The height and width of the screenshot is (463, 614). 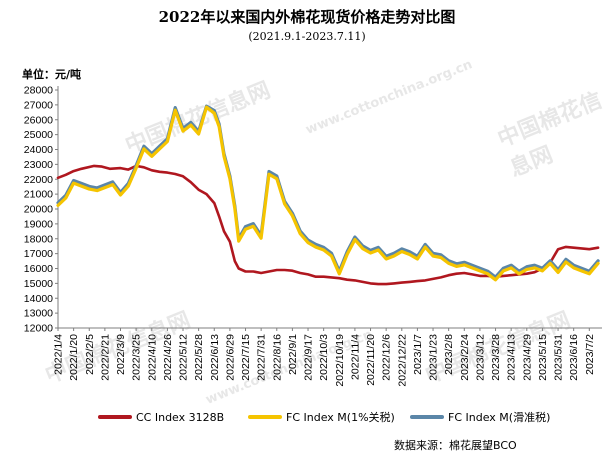 What do you see at coordinates (309, 357) in the screenshot?
I see `x-tick-label: 2022/9/17` at bounding box center [309, 357].